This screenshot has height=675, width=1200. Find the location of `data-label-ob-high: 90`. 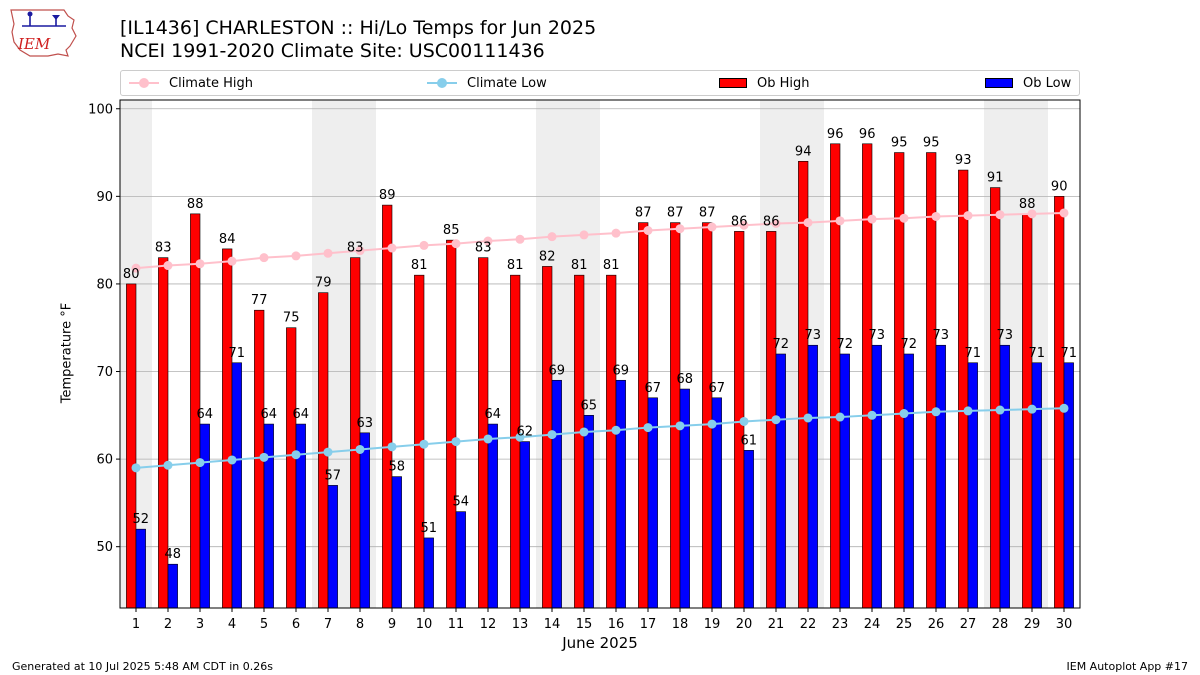

data-label-ob-high: 90 is located at coordinates (1059, 186).